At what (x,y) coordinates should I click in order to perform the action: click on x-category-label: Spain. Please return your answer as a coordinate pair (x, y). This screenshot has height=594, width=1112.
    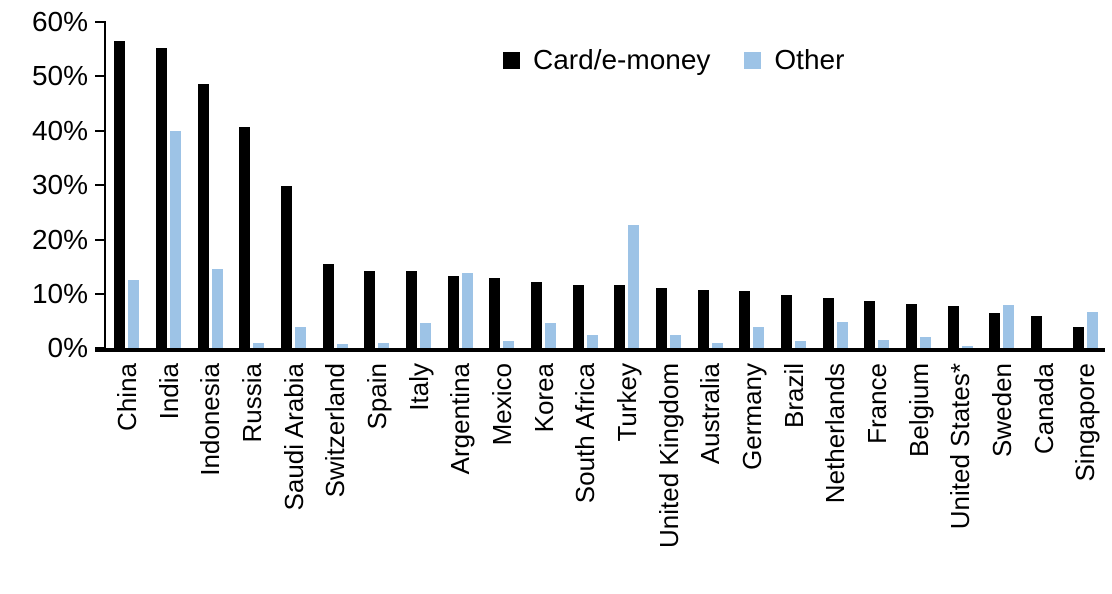
    Looking at the image, I should click on (376, 396).